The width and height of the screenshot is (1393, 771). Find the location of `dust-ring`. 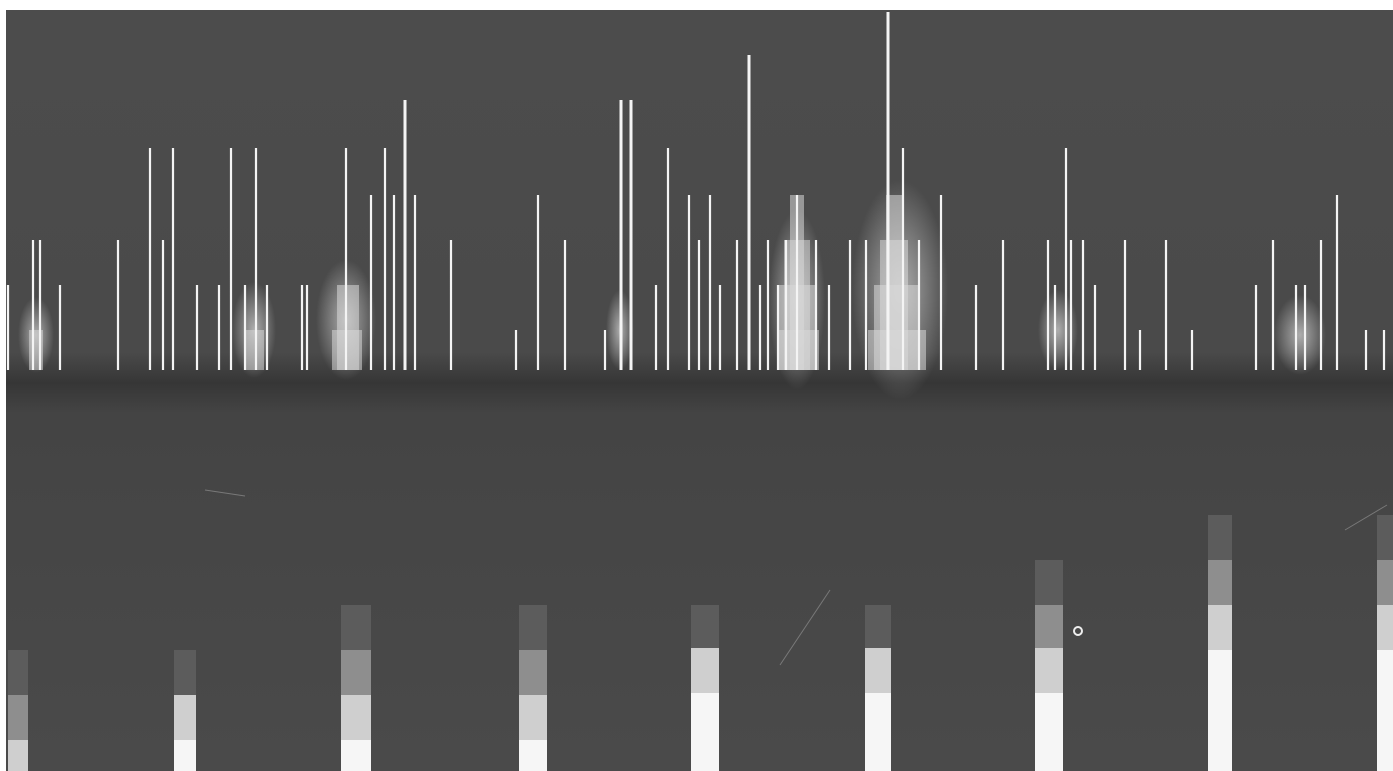

dust-ring is located at coordinates (1078, 631).